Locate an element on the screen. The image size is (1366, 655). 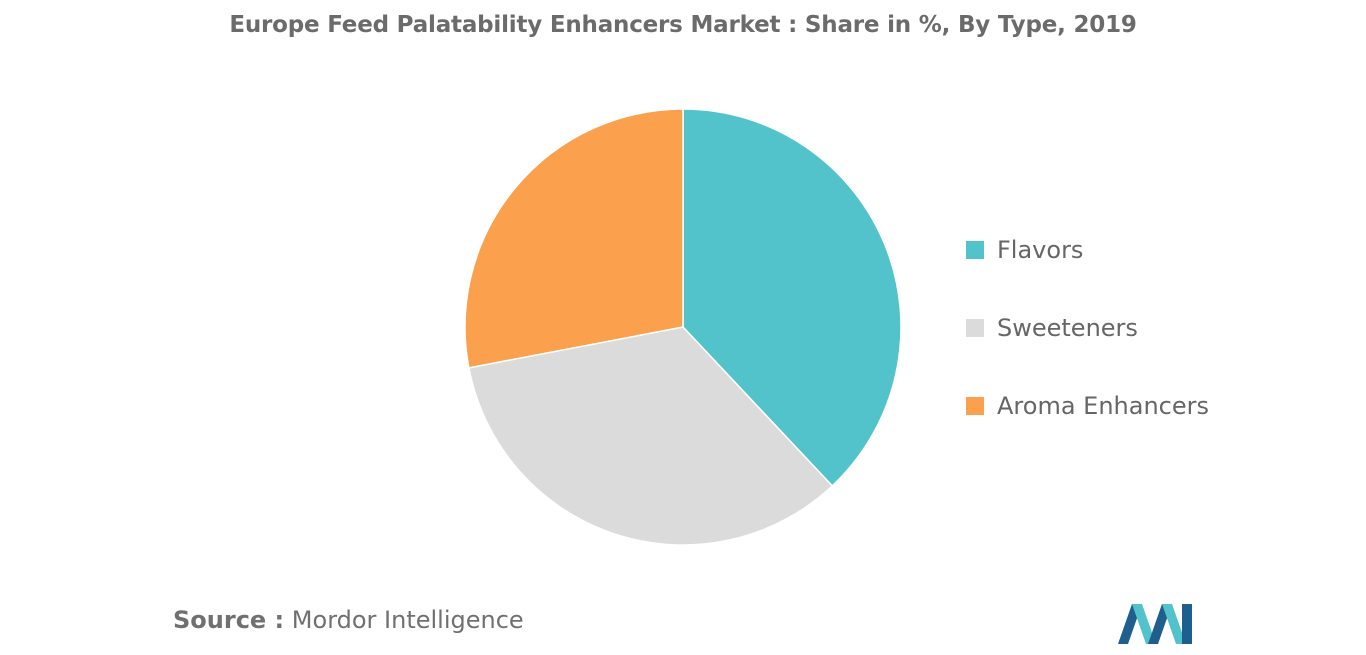
pie-slice-aroma-enhancers is located at coordinates (574, 238).